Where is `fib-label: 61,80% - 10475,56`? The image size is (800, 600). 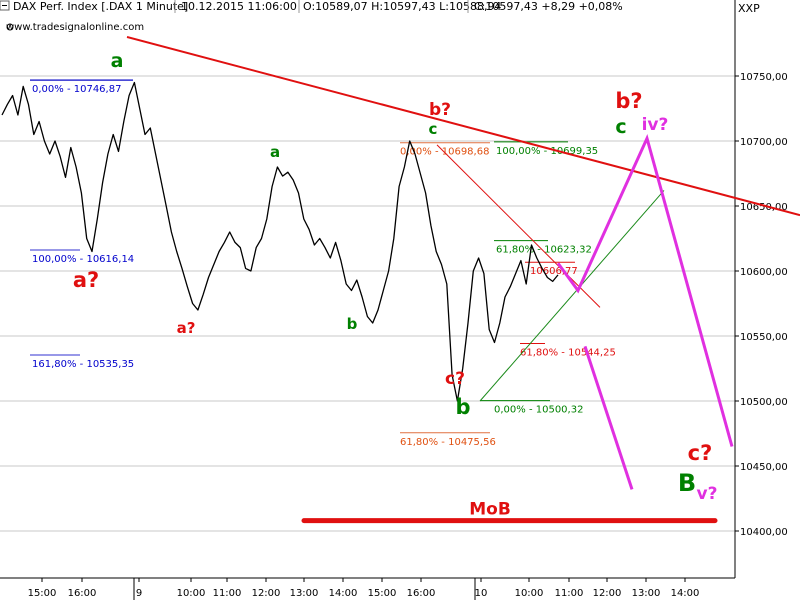
fib-label: 61,80% - 10475,56 is located at coordinates (448, 442).